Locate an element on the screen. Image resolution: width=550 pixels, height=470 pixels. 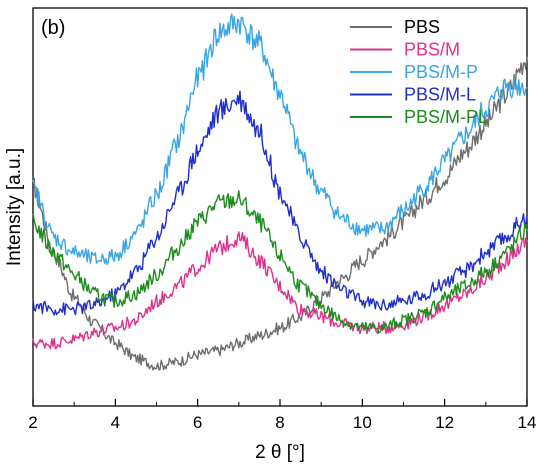
x-tick-label: 12 is located at coordinates (444, 422).